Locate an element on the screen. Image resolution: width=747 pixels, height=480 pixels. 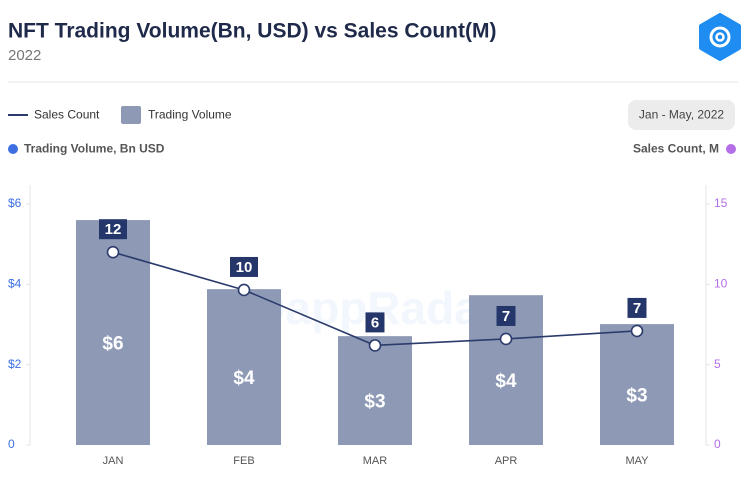
y-tick-label: $4 is located at coordinates (15, 284).